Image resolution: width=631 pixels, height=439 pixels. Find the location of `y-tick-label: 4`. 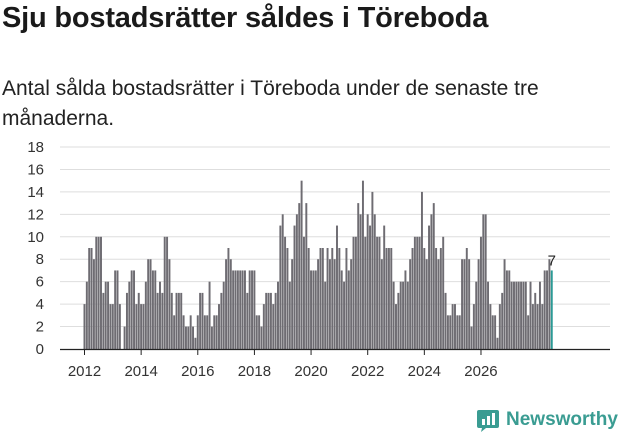

y-tick-label: 4 is located at coordinates (40, 304).